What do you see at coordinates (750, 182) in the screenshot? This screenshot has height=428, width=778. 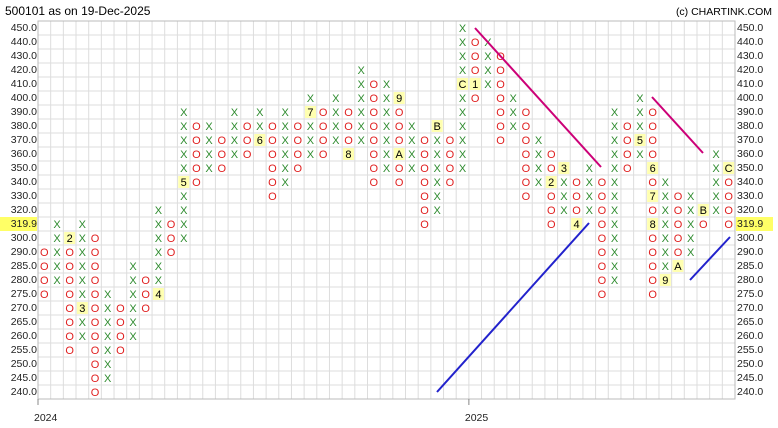 I see `y-tick-label: 340.0` at bounding box center [750, 182].